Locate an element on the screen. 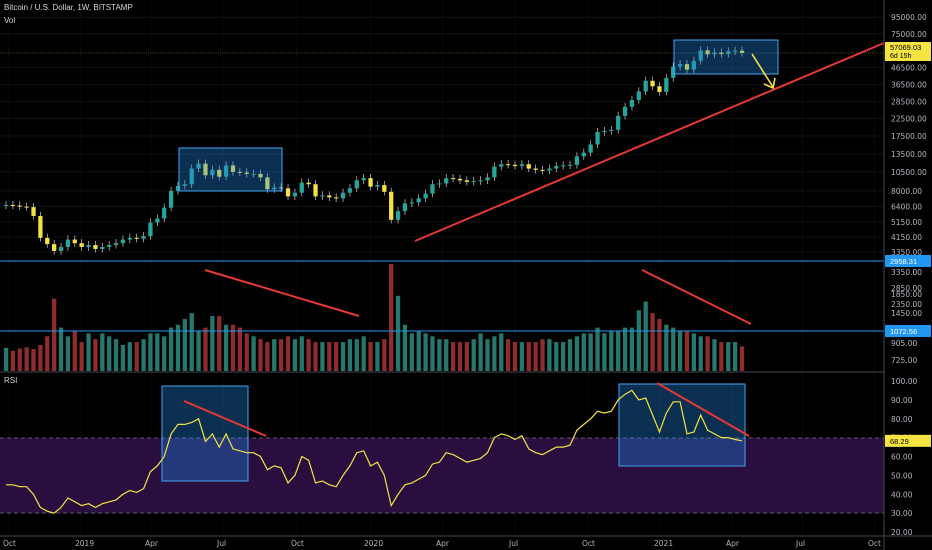  chart-title: Bitcoin / U.S. Dollar, 1W, BITSTAMP is located at coordinates (68, 7).